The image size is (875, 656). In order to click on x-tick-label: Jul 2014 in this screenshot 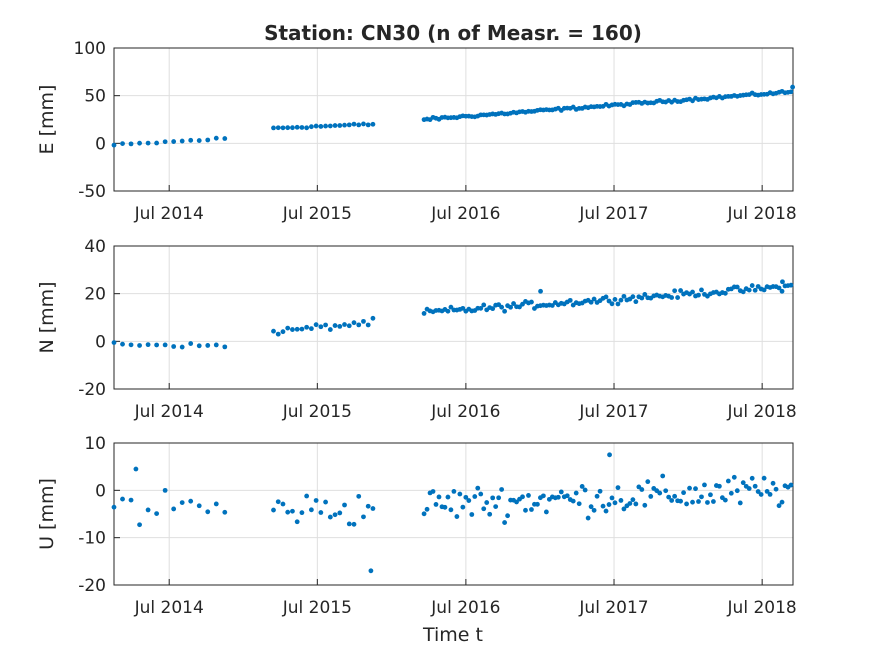, I will do `click(169, 412)`.